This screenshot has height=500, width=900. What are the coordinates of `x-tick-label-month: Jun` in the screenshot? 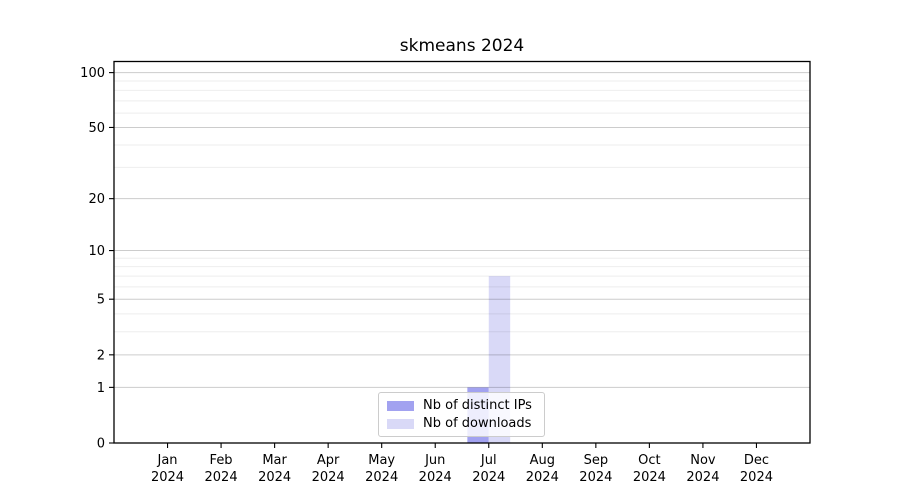 It's located at (434, 460).